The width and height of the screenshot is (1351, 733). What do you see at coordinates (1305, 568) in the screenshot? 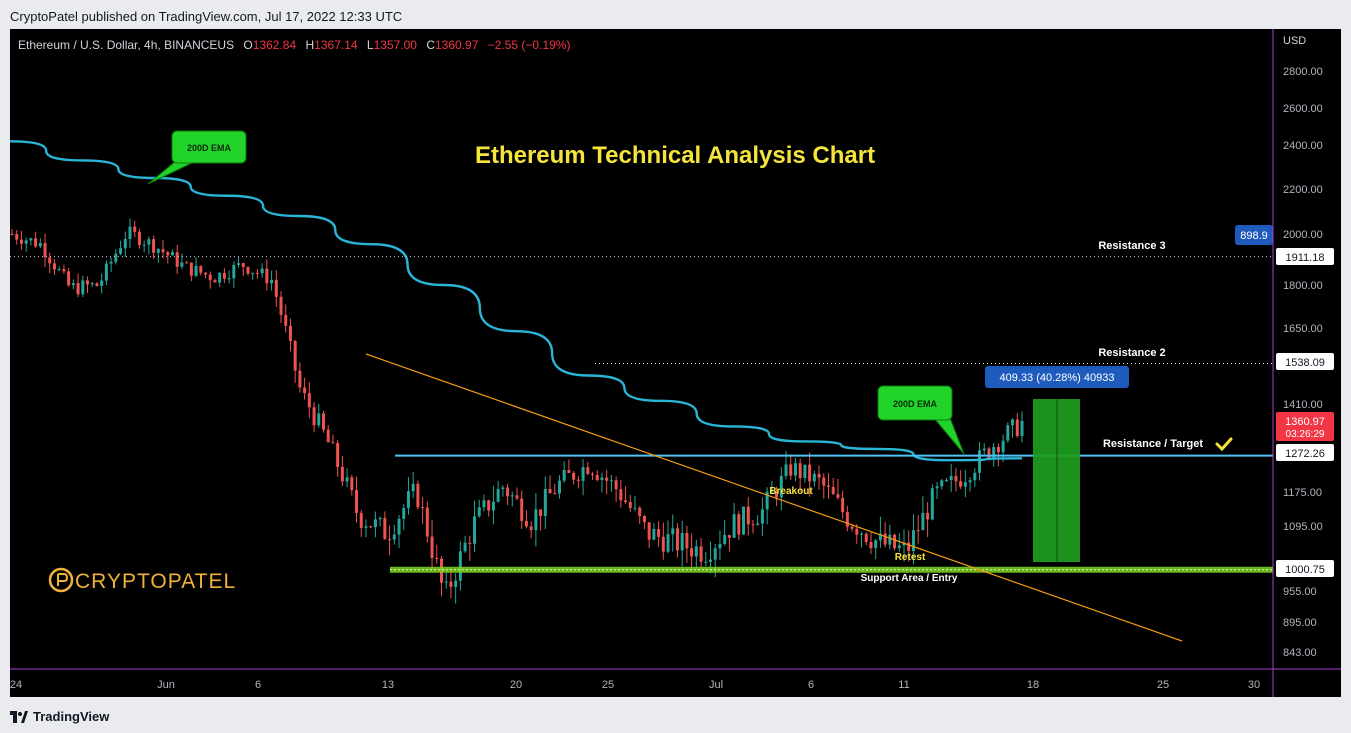
I see `price-tag-box` at bounding box center [1305, 568].